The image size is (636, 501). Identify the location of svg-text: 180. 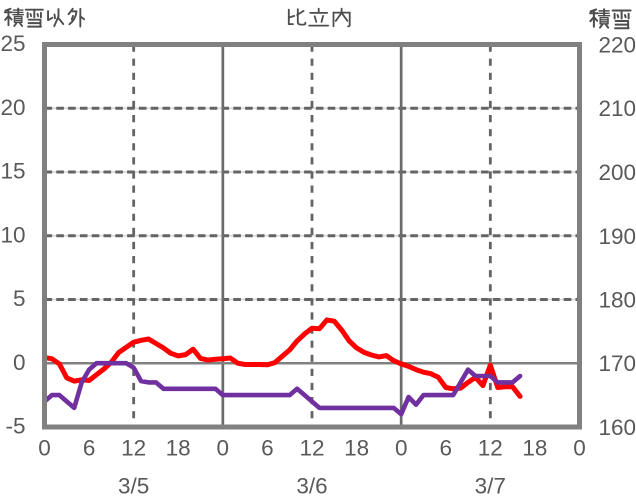
(617, 300).